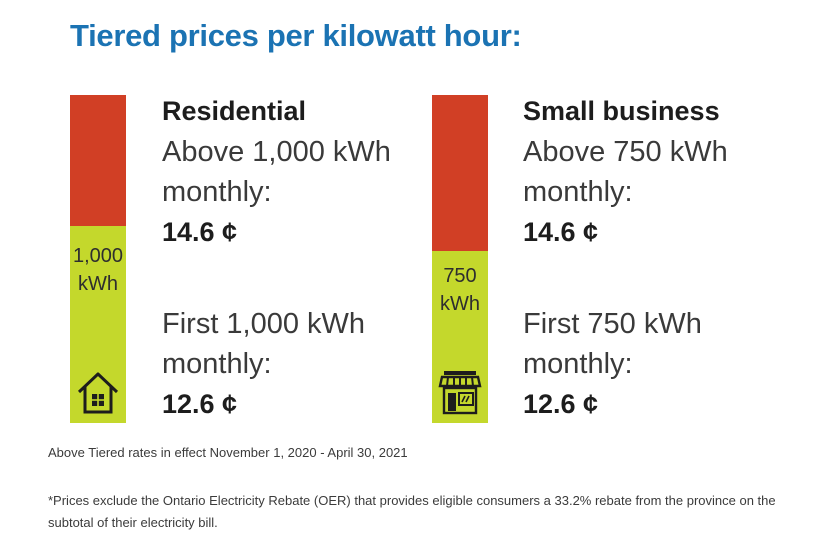  I want to click on small-business-lower-tier-label: First 750 kWh, so click(612, 324).